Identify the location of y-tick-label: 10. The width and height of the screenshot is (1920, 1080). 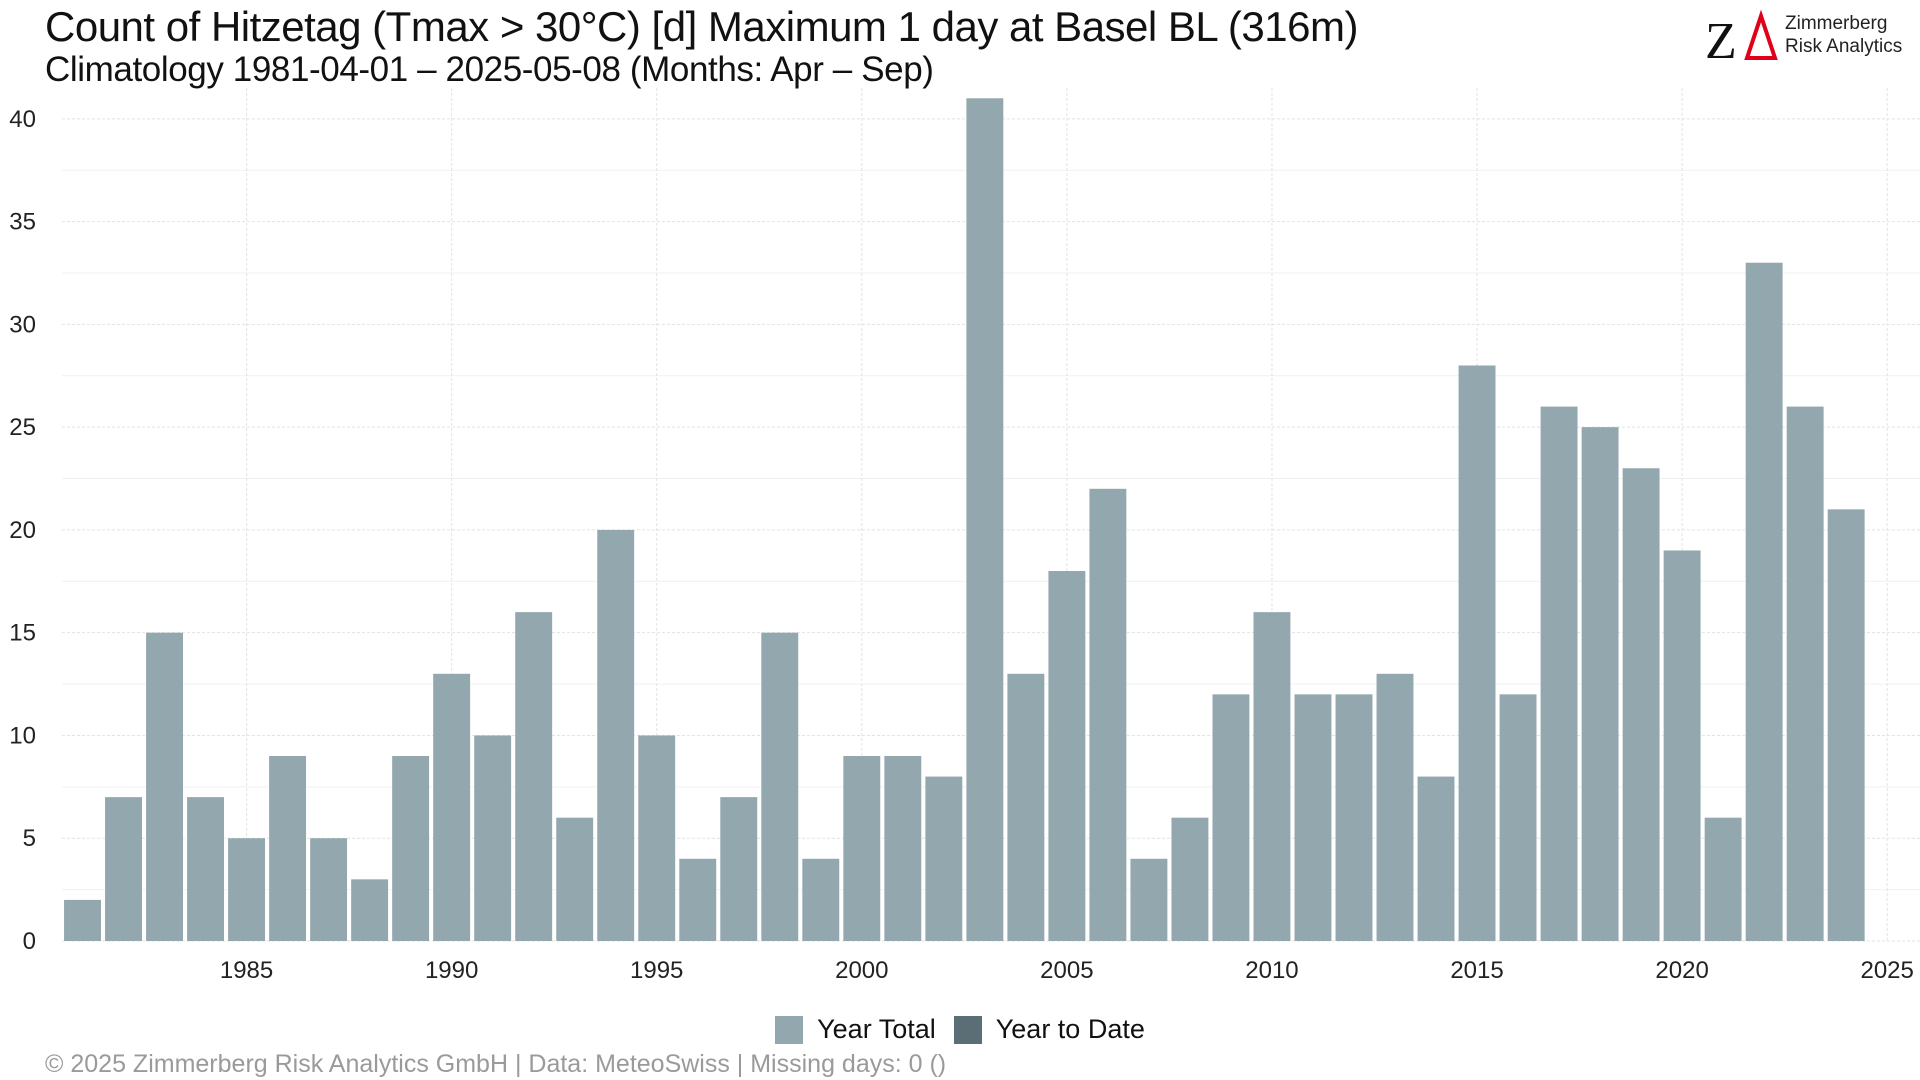
(22, 735).